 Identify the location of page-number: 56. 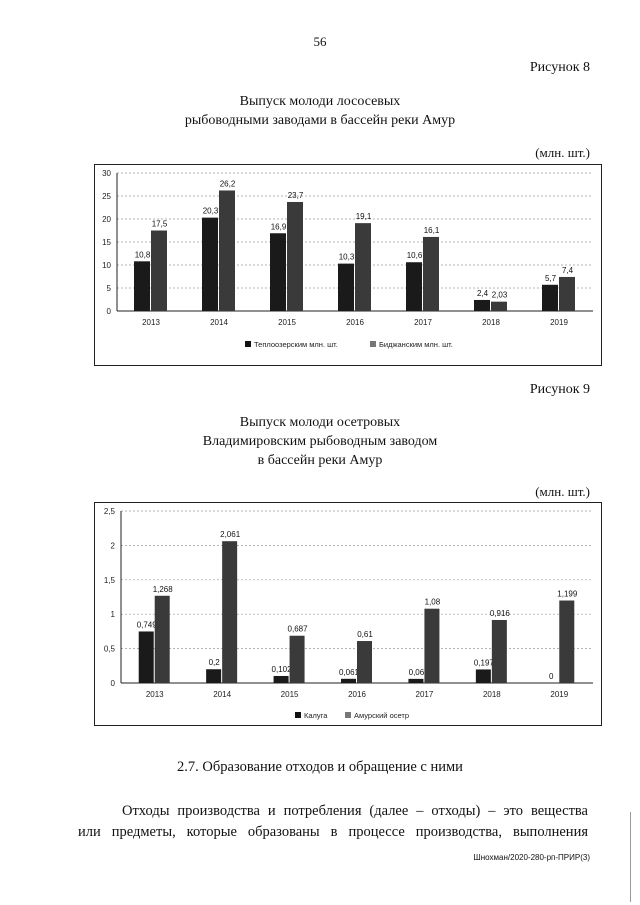
(320, 41).